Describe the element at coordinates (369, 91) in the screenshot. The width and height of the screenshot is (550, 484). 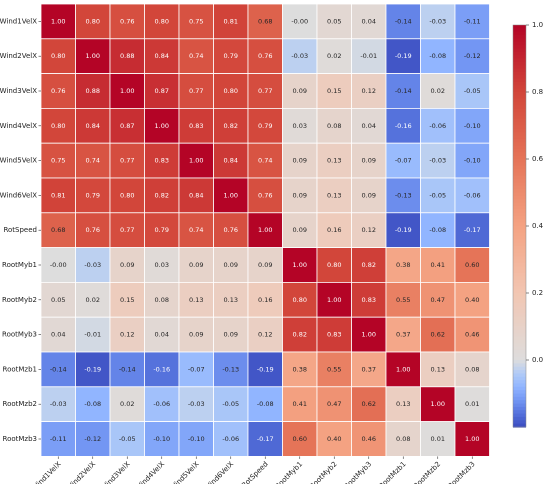
I see `cell-value-2-9: 0.12` at that location.